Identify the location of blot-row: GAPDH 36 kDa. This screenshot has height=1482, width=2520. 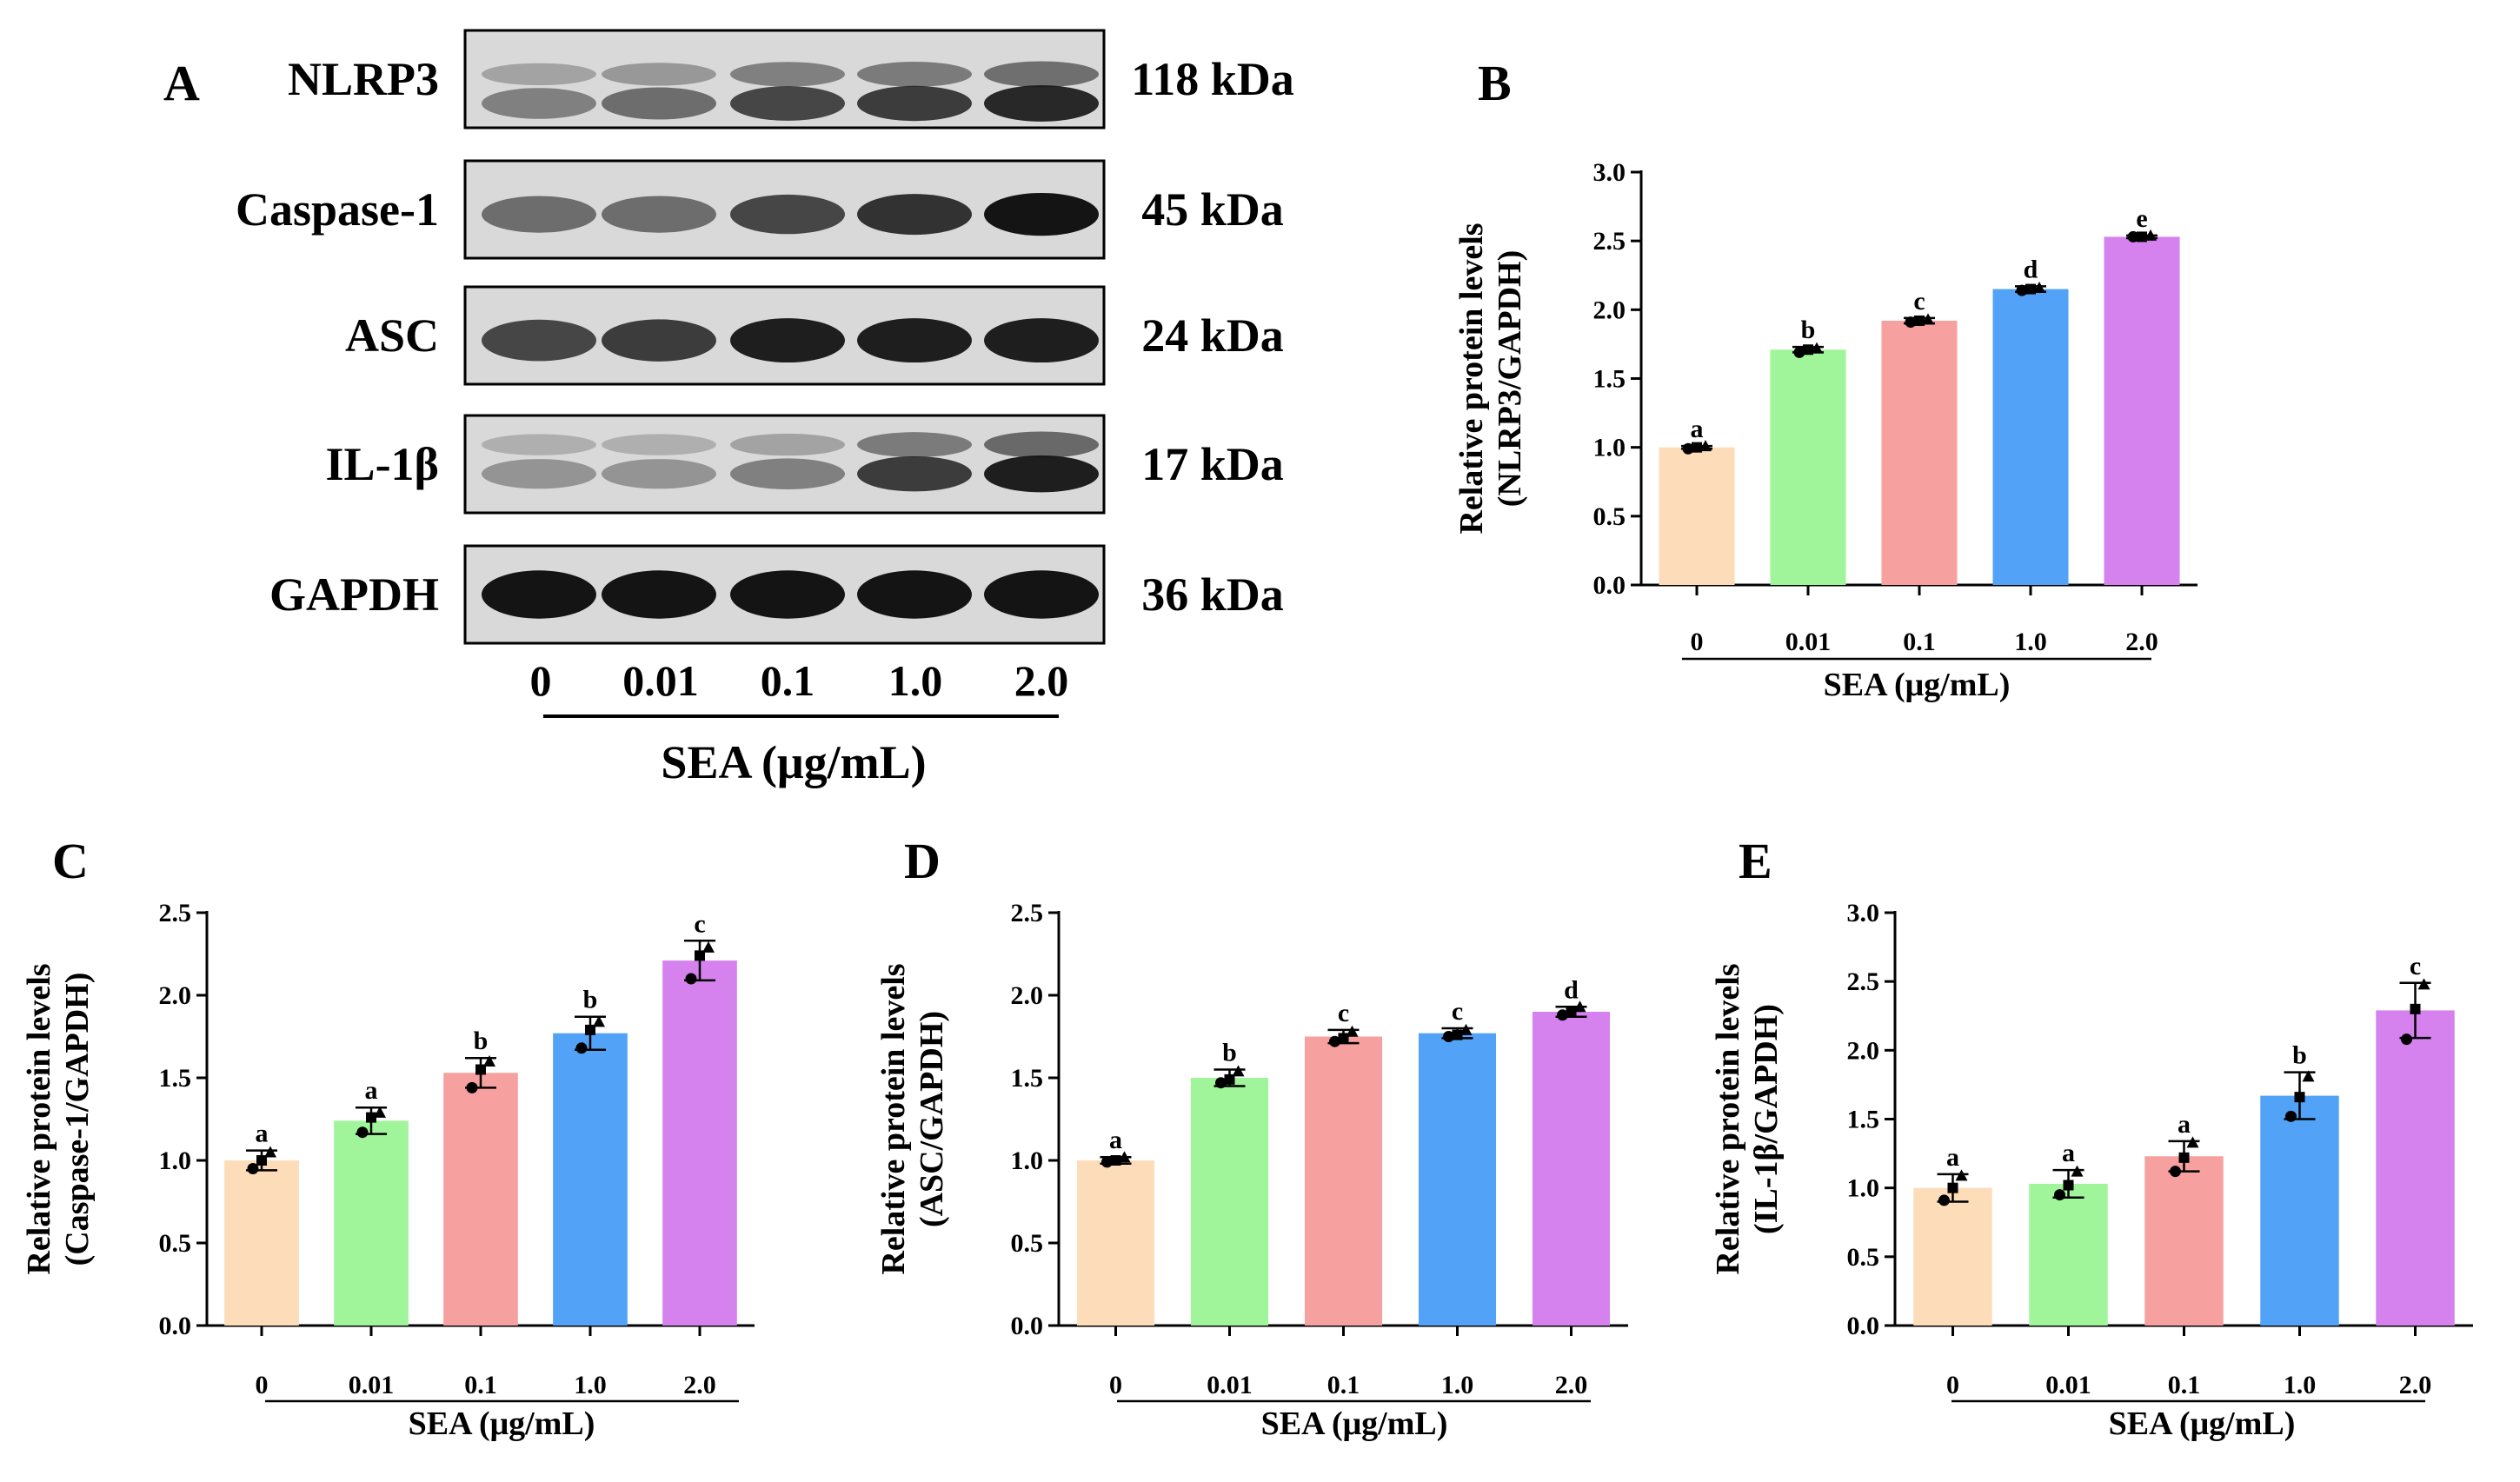
(776, 594).